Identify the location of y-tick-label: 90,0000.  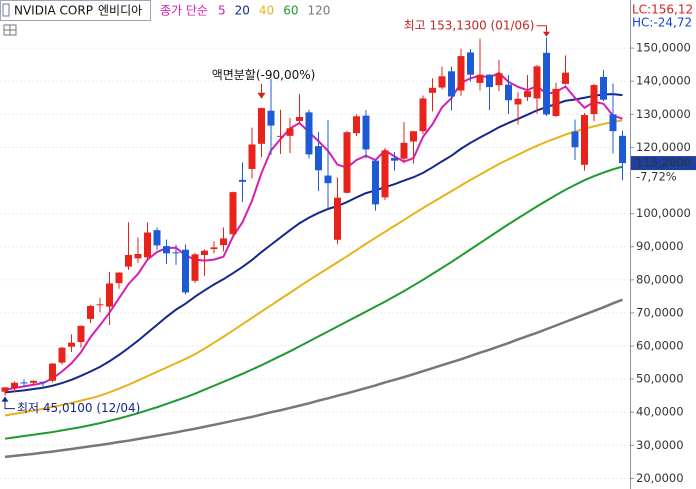
(660, 246).